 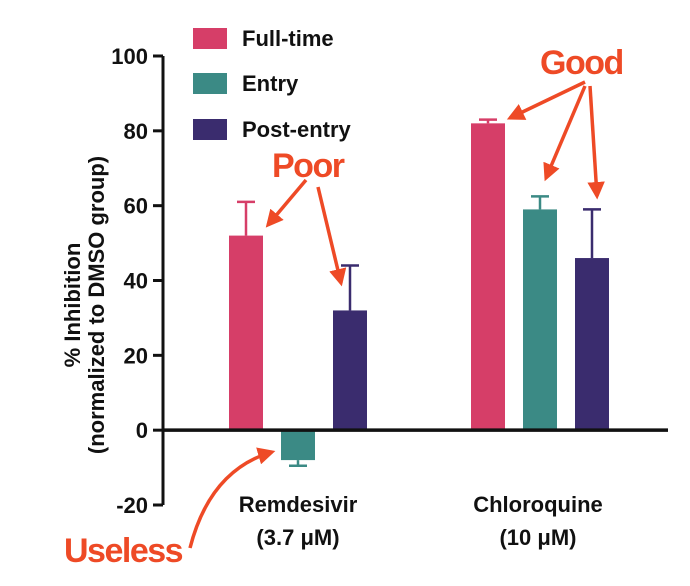 What do you see at coordinates (298, 521) in the screenshot?
I see `x-category-remdesivir: Remdesivir (3.7 μM)` at bounding box center [298, 521].